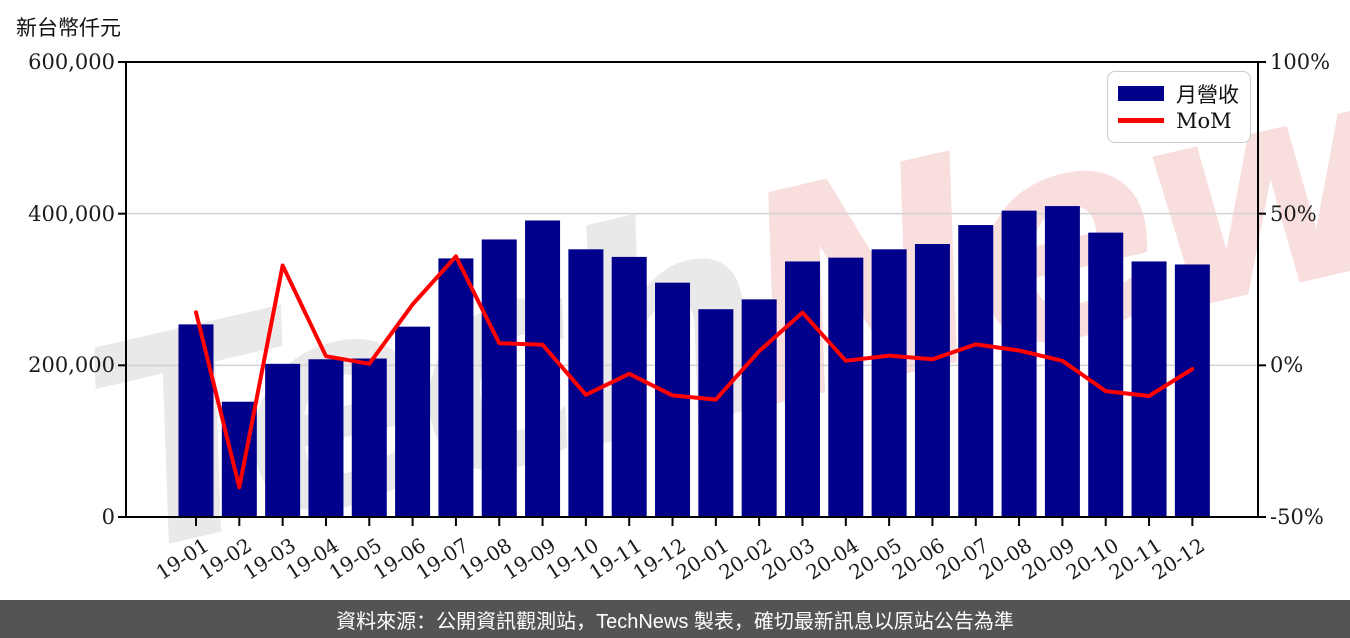 Image resolution: width=1350 pixels, height=638 pixels. What do you see at coordinates (1287, 365) in the screenshot?
I see `right-axis-tick-label: 0%` at bounding box center [1287, 365].